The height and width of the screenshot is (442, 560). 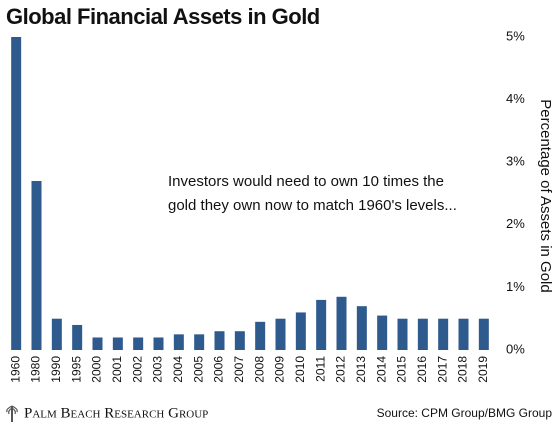 I want to click on y-tick-label: 5%, so click(x=515, y=35).